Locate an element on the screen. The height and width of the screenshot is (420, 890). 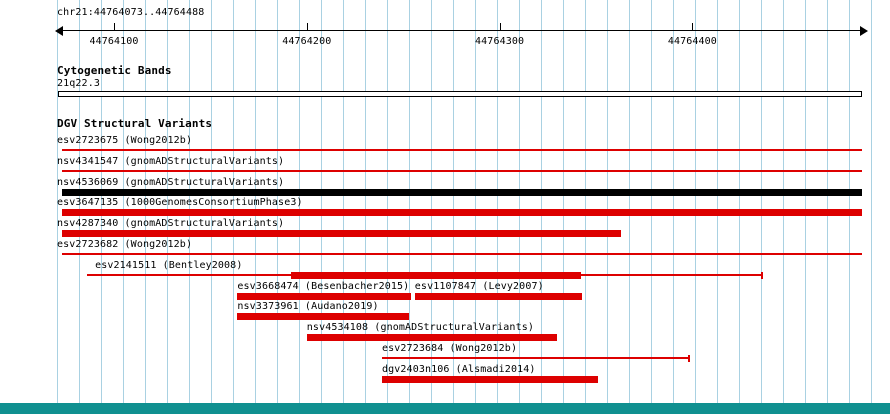
variant-label: esv3647135 (1000GenomesConsortiumPhase3) is located at coordinates (180, 203).